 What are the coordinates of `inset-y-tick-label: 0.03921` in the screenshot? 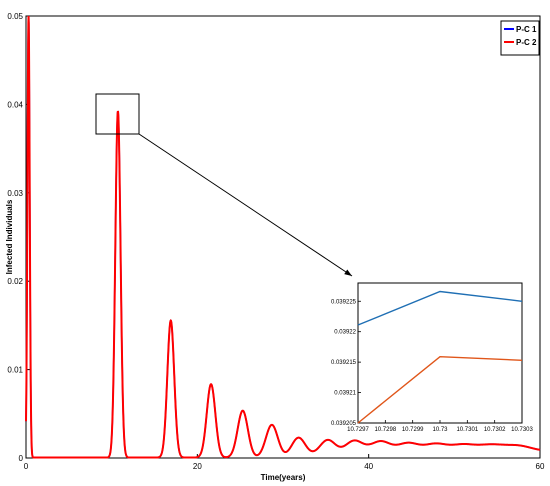 It's located at (345, 394).